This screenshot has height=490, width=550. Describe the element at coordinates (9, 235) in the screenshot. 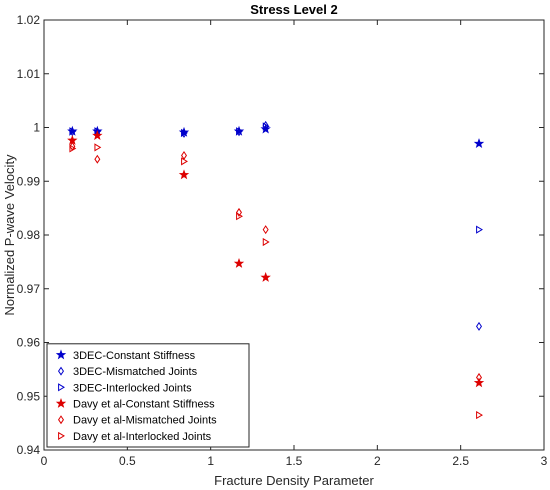

I see `y-axis-label: Normalized P-wave Velocity` at that location.